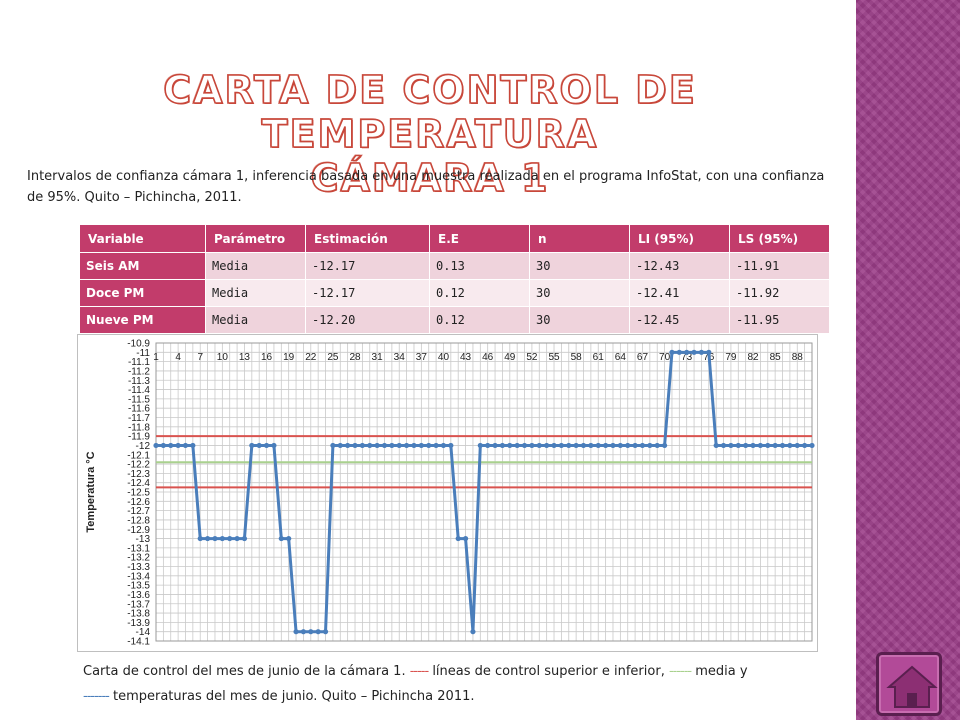  I want to click on x-tick-label: 1, so click(156, 357).